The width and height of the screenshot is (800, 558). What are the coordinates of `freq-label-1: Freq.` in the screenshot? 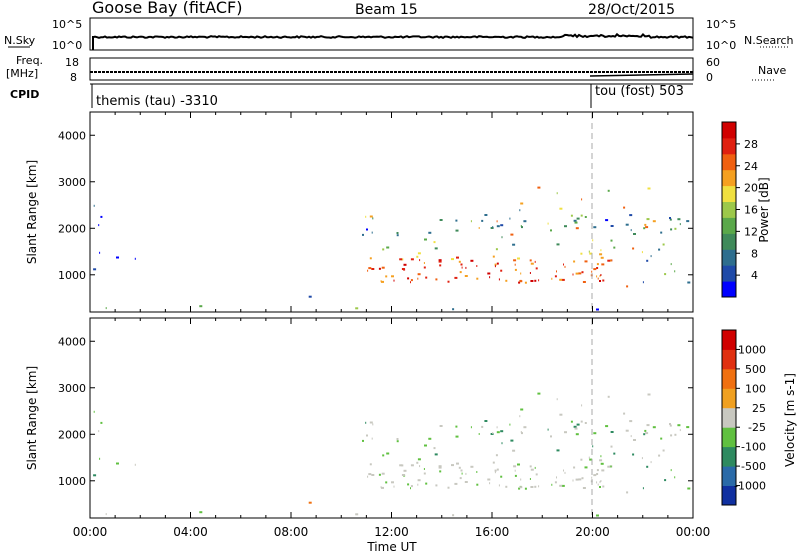 It's located at (29, 60).